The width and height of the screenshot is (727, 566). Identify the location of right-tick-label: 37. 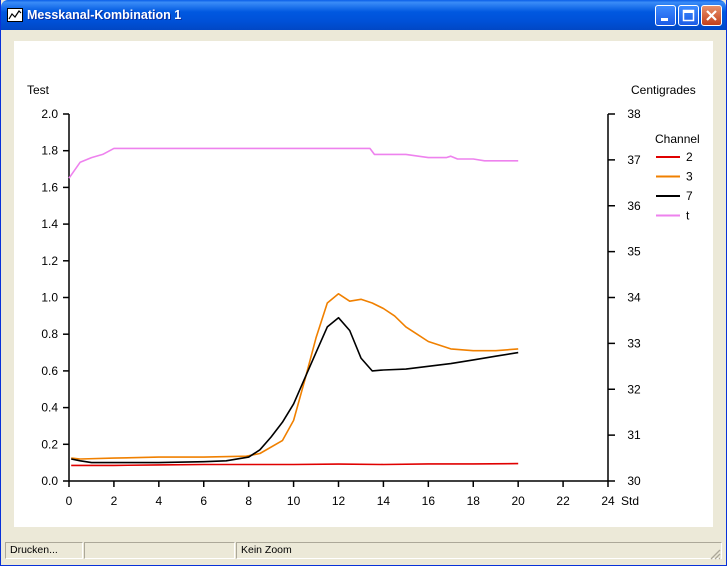
(634, 160).